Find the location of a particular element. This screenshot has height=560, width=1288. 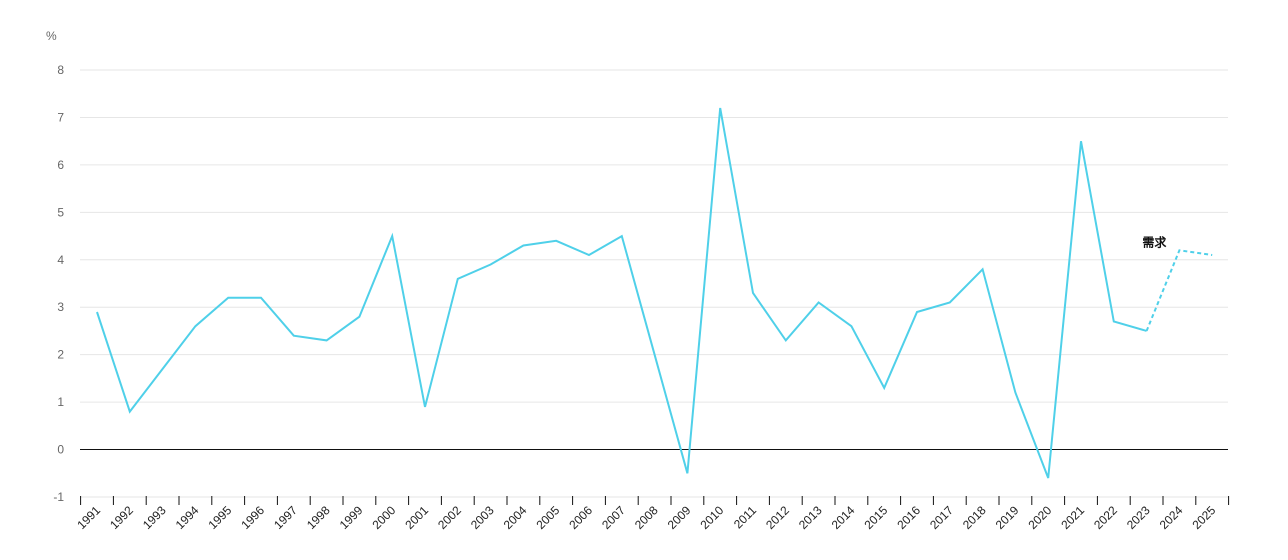

y-tick-label: 1 is located at coordinates (60, 402).